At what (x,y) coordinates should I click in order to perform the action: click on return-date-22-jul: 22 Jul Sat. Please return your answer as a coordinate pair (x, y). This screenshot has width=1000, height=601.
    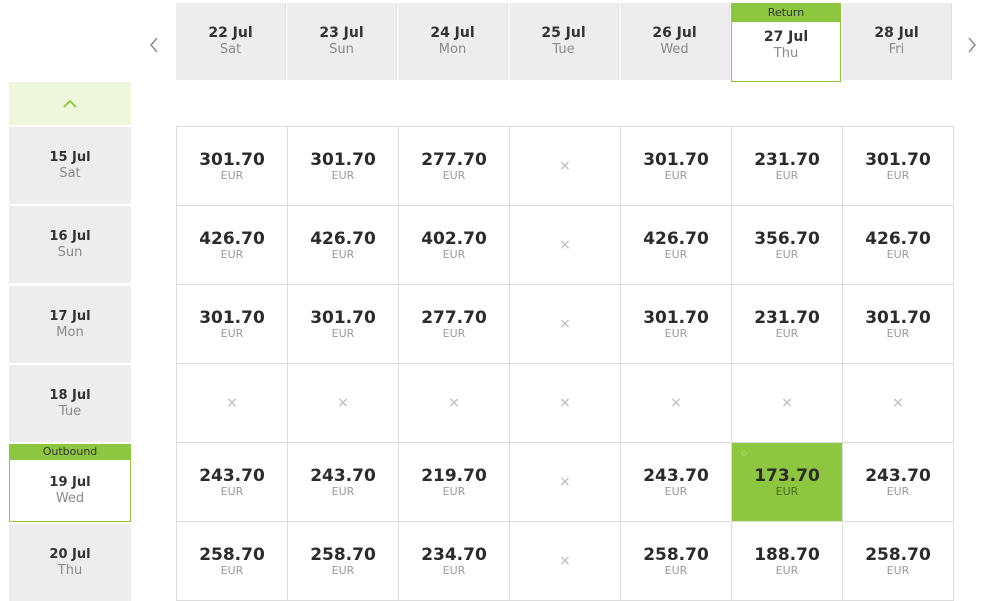
    Looking at the image, I should click on (231, 41).